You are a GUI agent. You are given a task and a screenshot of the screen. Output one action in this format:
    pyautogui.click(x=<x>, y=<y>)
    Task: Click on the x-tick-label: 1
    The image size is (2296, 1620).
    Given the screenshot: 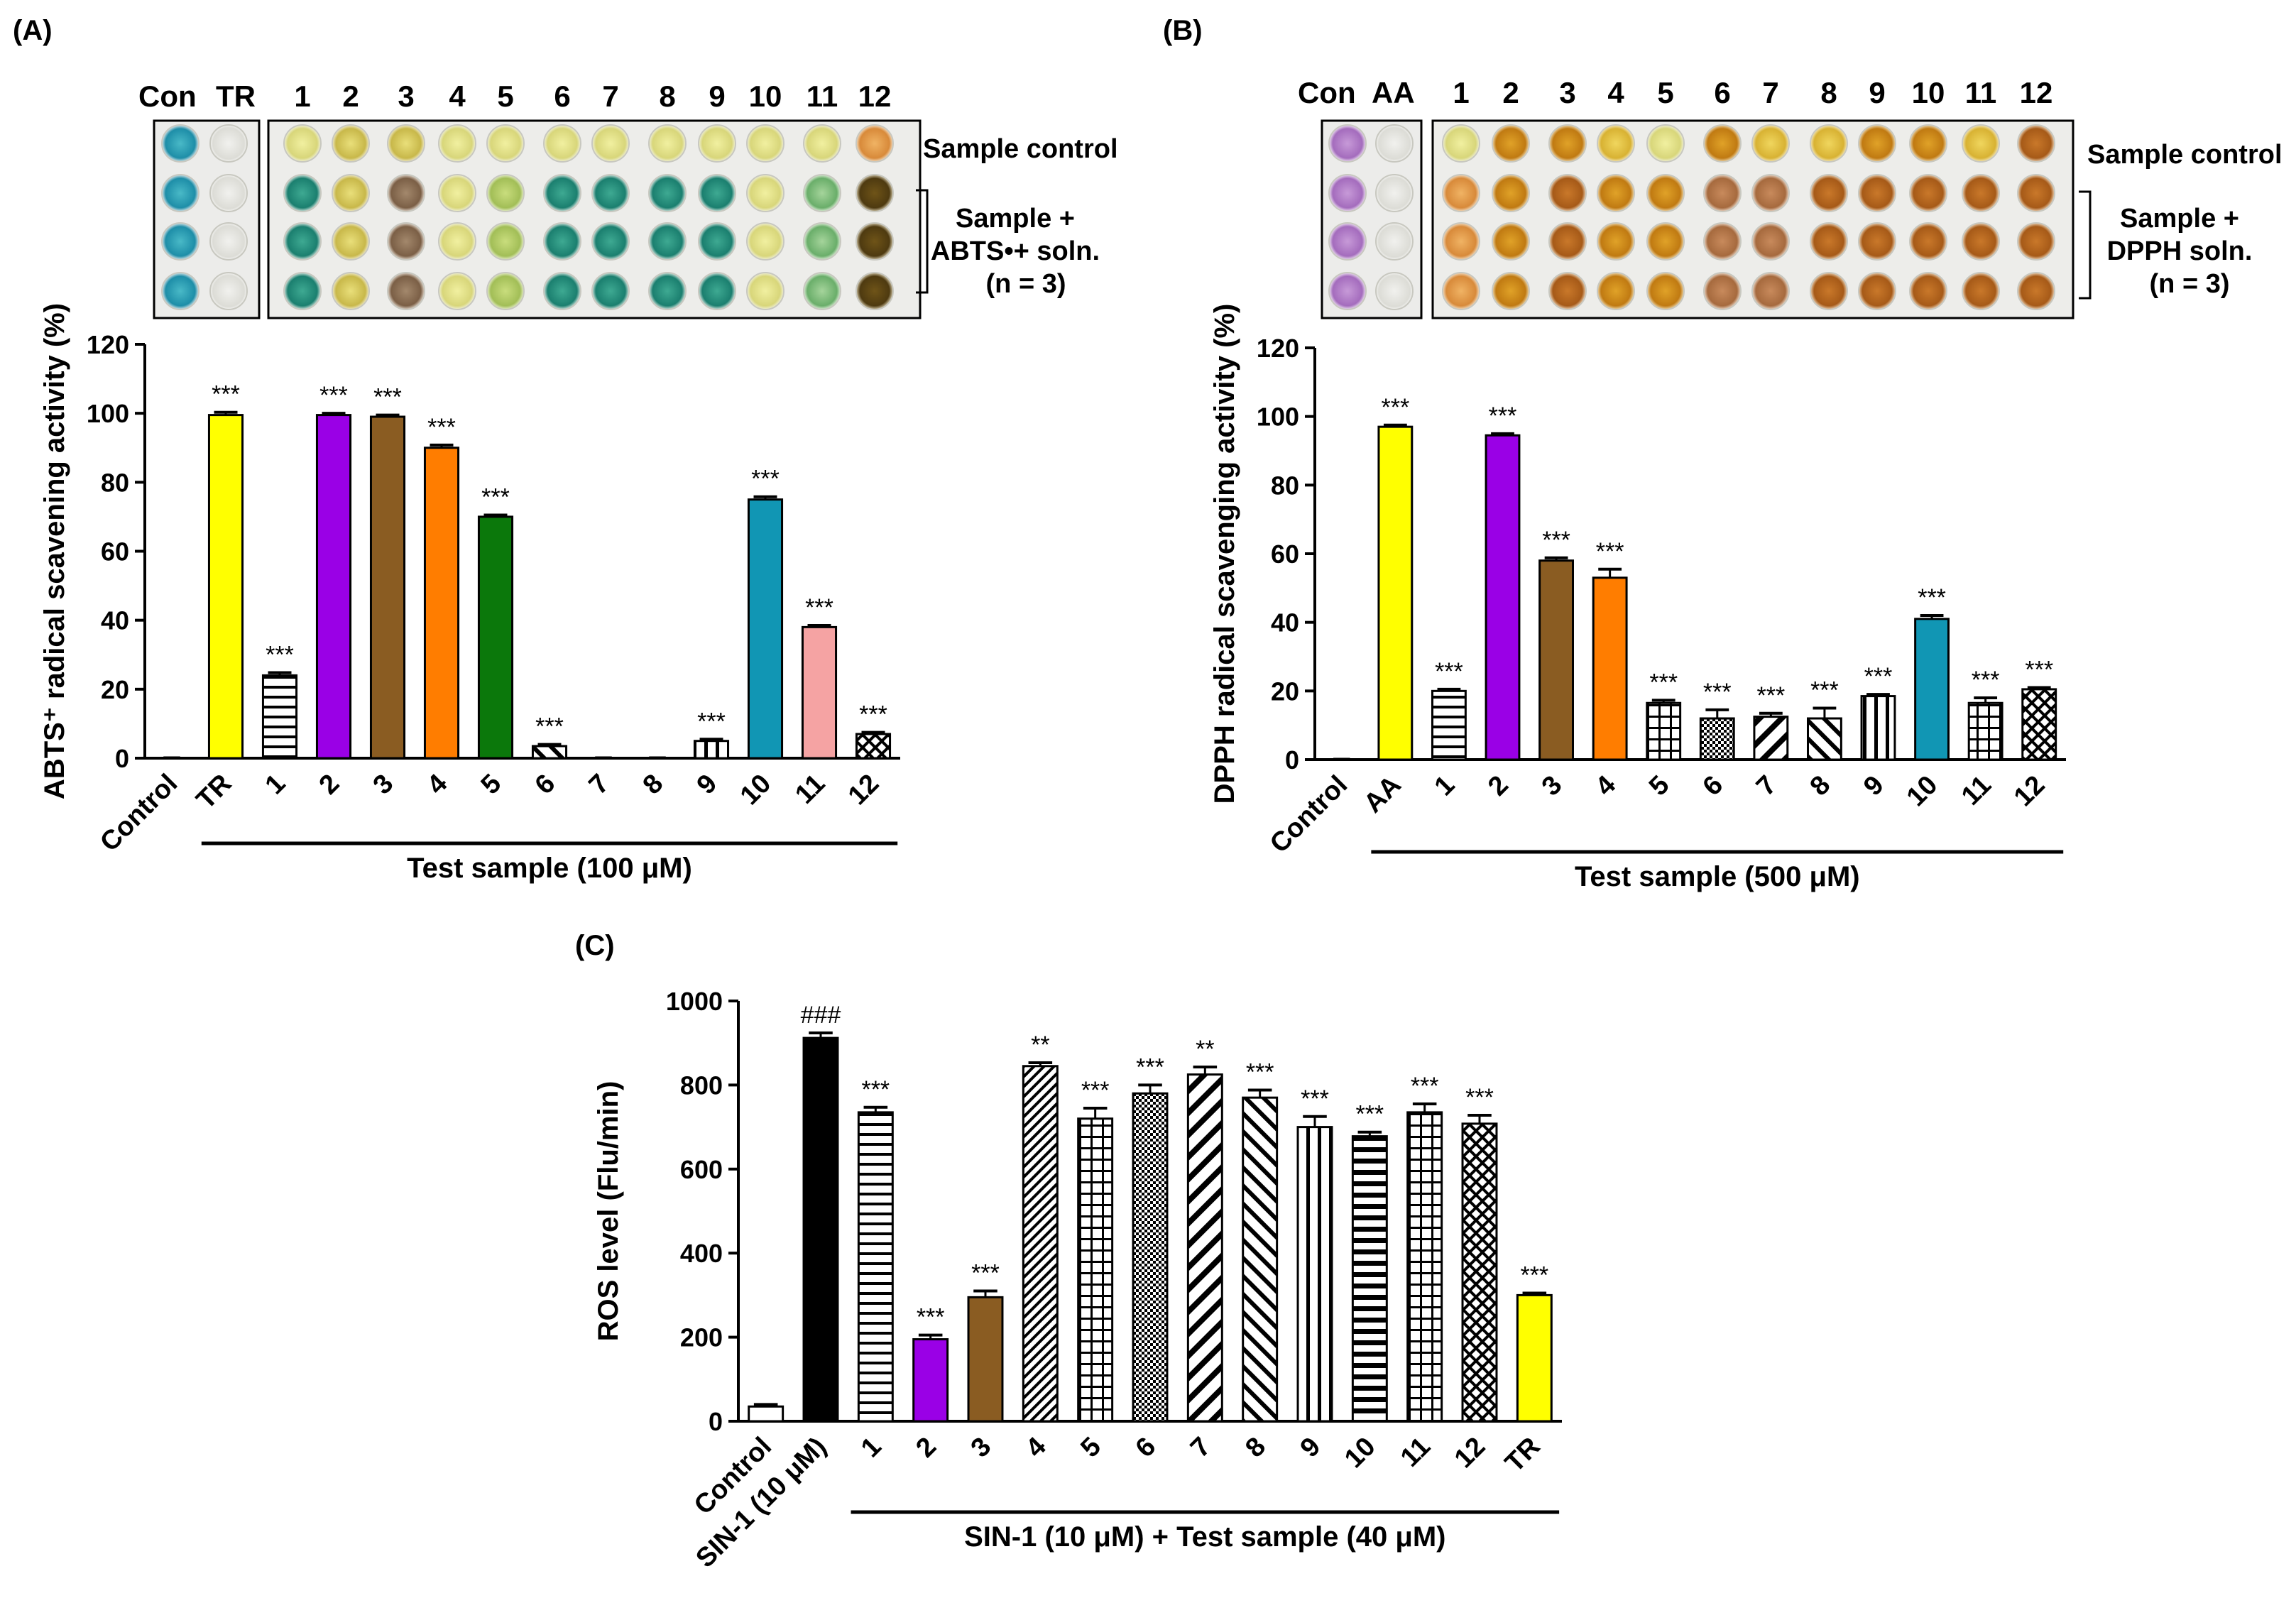 What is the action you would take?
    pyautogui.click(x=1445, y=786)
    